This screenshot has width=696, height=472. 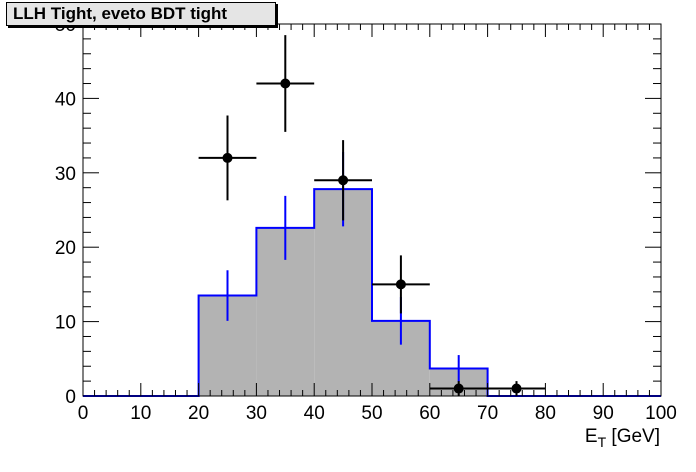 What do you see at coordinates (198, 413) in the screenshot?
I see `x-tick-label: 20` at bounding box center [198, 413].